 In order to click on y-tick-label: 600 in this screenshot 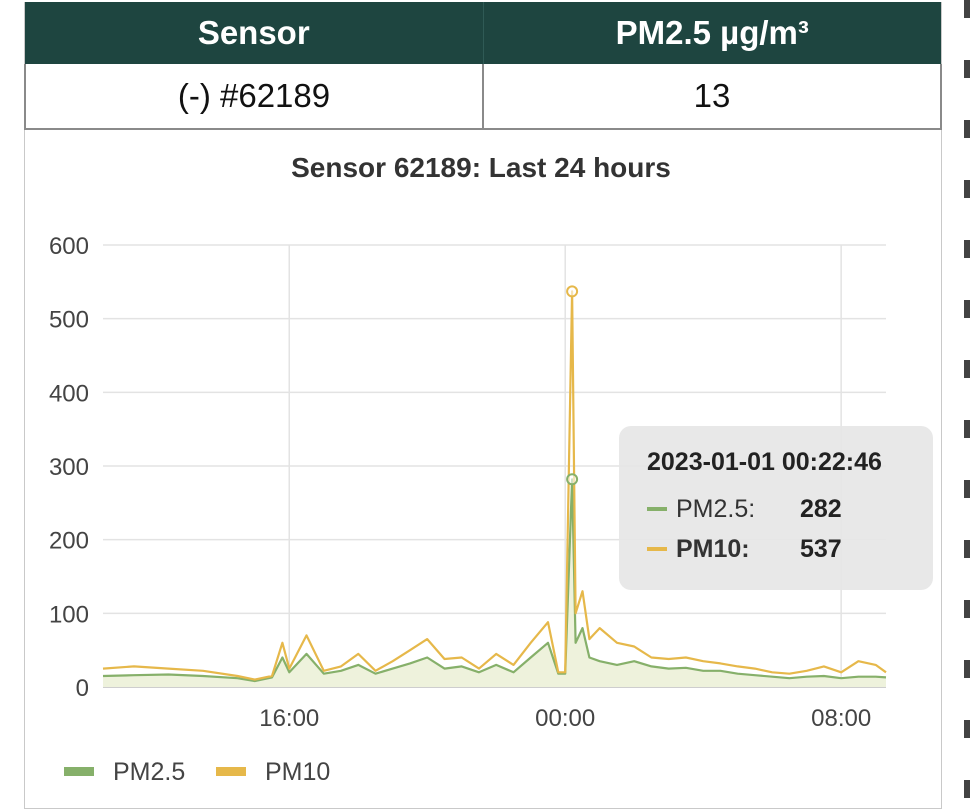, I will do `click(69, 246)`.